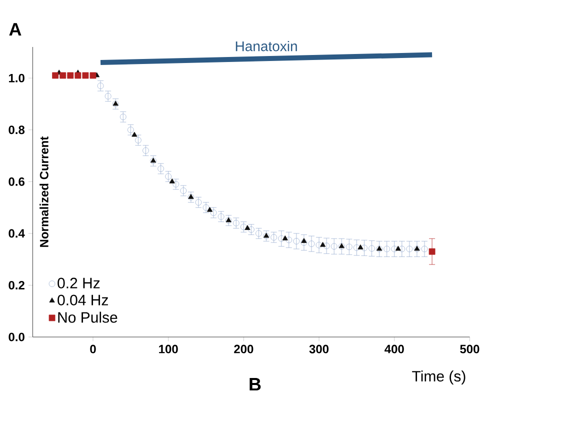  Describe the element at coordinates (16, 337) in the screenshot. I see `y-tick-label: 0.0` at that location.